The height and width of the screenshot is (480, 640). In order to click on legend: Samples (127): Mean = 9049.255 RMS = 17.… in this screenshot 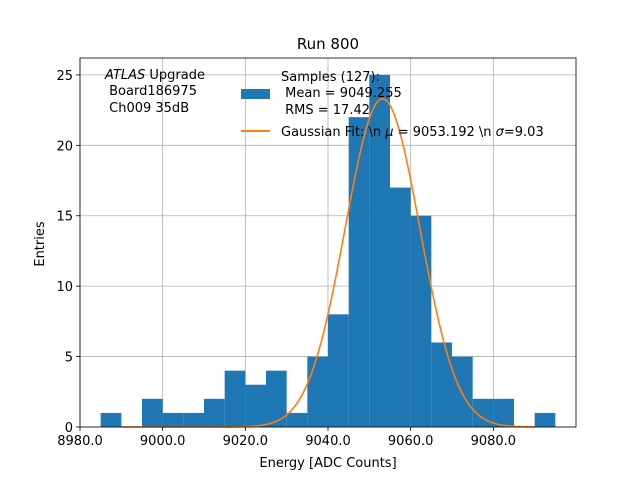, I will do `click(392, 105)`.